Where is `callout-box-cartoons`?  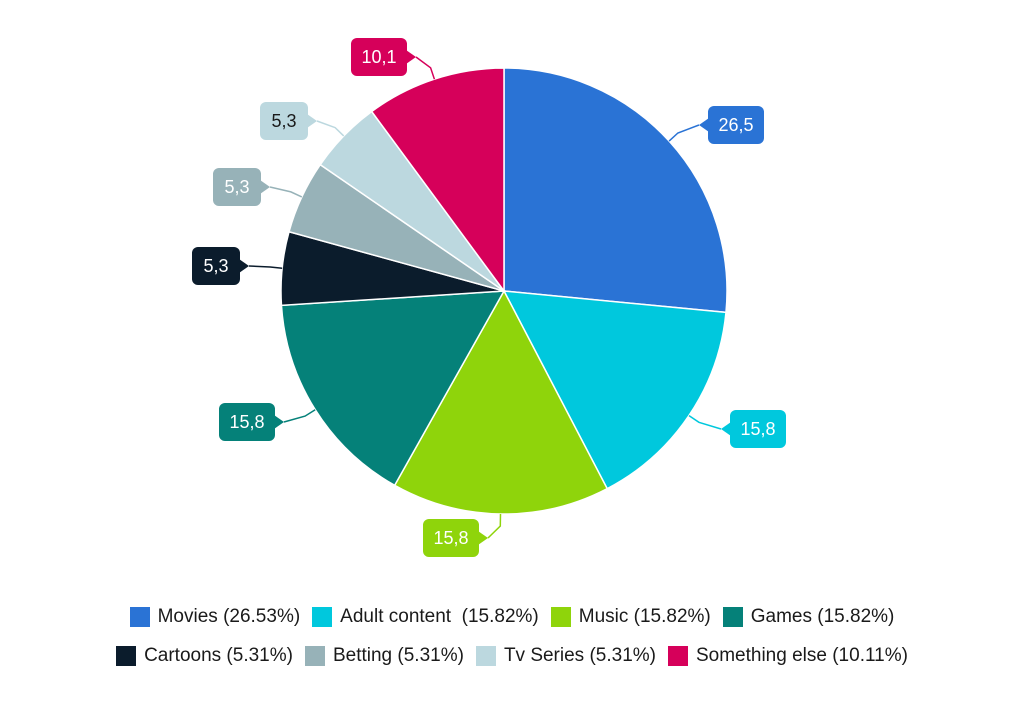
callout-box-cartoons is located at coordinates (216, 266).